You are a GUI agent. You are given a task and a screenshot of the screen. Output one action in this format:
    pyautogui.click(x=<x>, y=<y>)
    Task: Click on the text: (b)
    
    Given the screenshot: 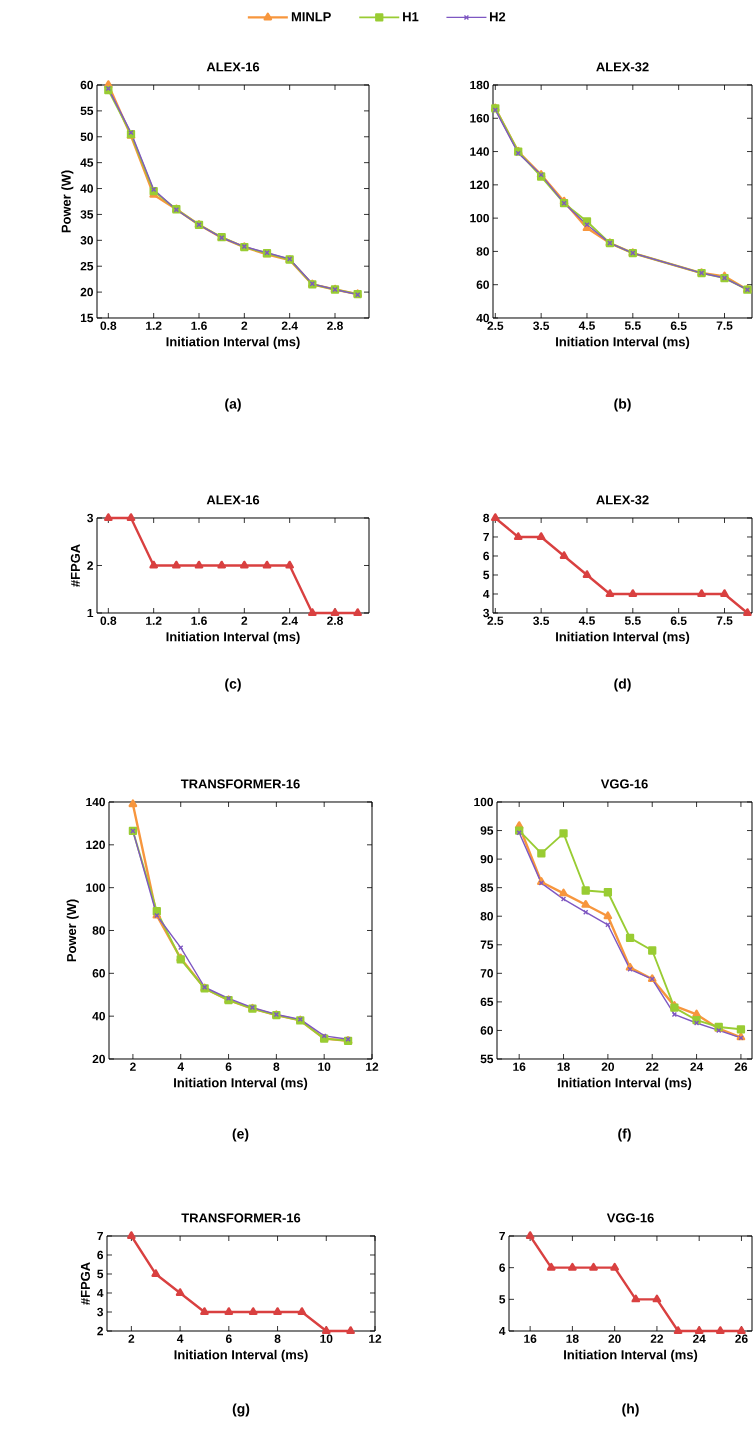 What is the action you would take?
    pyautogui.click(x=622, y=405)
    